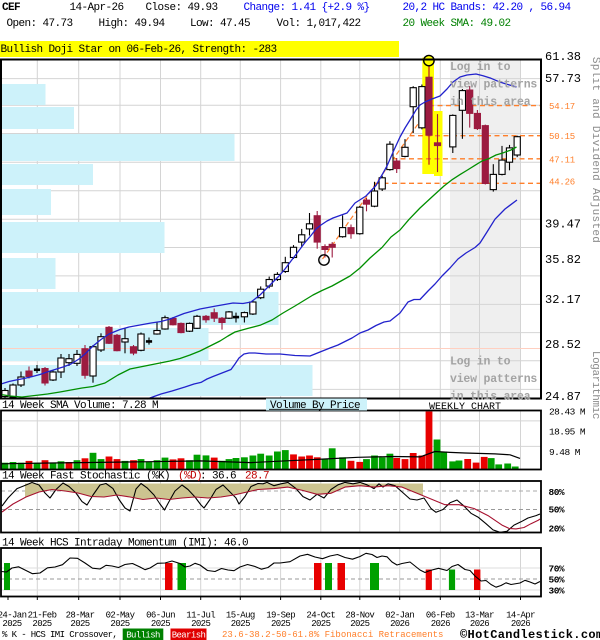 The height and width of the screenshot is (640, 600). Describe the element at coordinates (563, 57) in the screenshot. I see `svg-text: 61.38` at that location.